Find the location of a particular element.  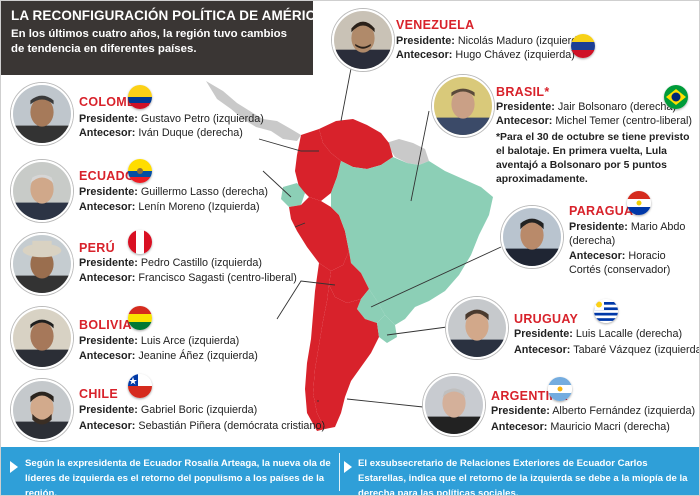

brasil-president-portrait is located at coordinates (463, 106).